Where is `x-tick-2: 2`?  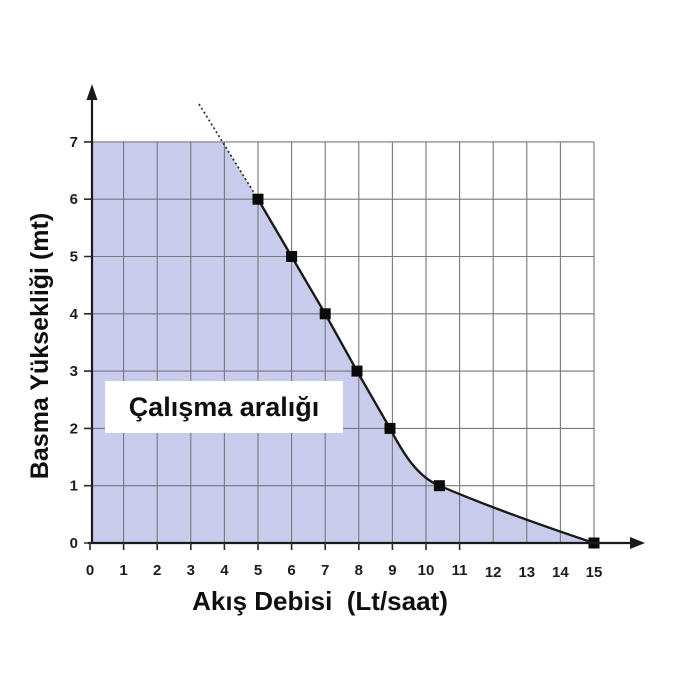 x-tick-2: 2 is located at coordinates (157, 570).